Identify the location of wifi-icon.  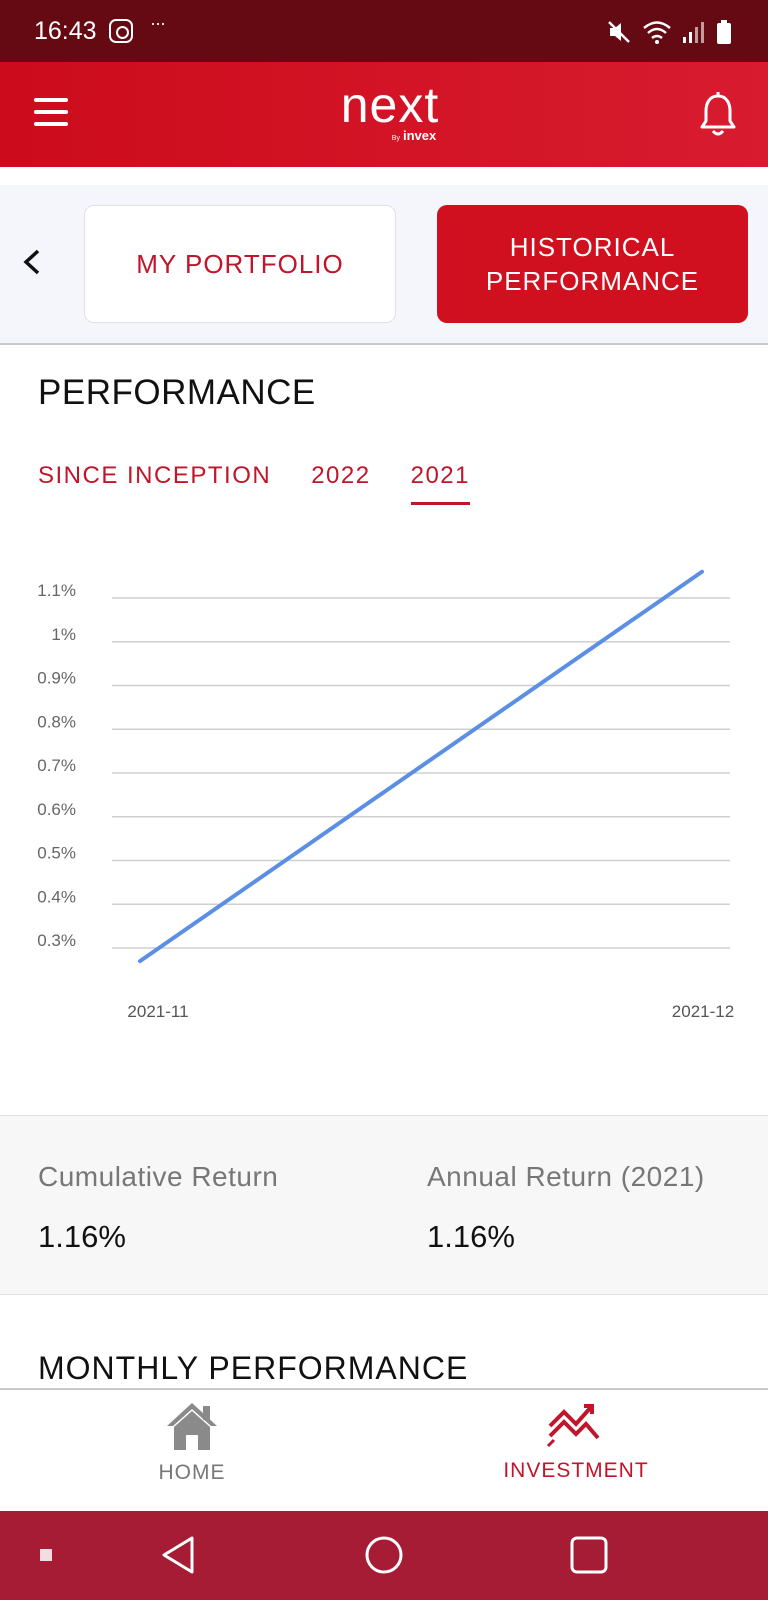
(657, 32).